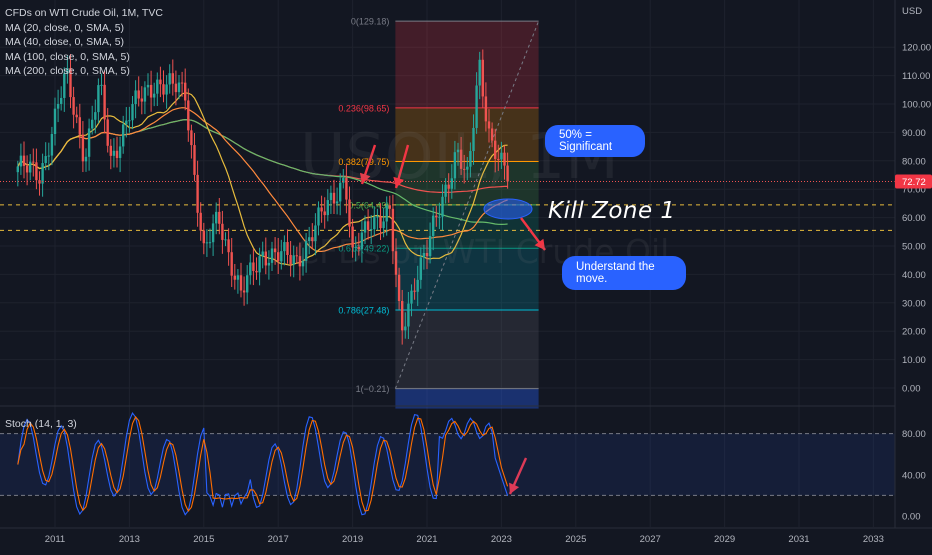 This screenshot has height=555, width=932. What do you see at coordinates (363, 310) in the screenshot?
I see `fib-level-label: 0.786(27.48)` at bounding box center [363, 310].